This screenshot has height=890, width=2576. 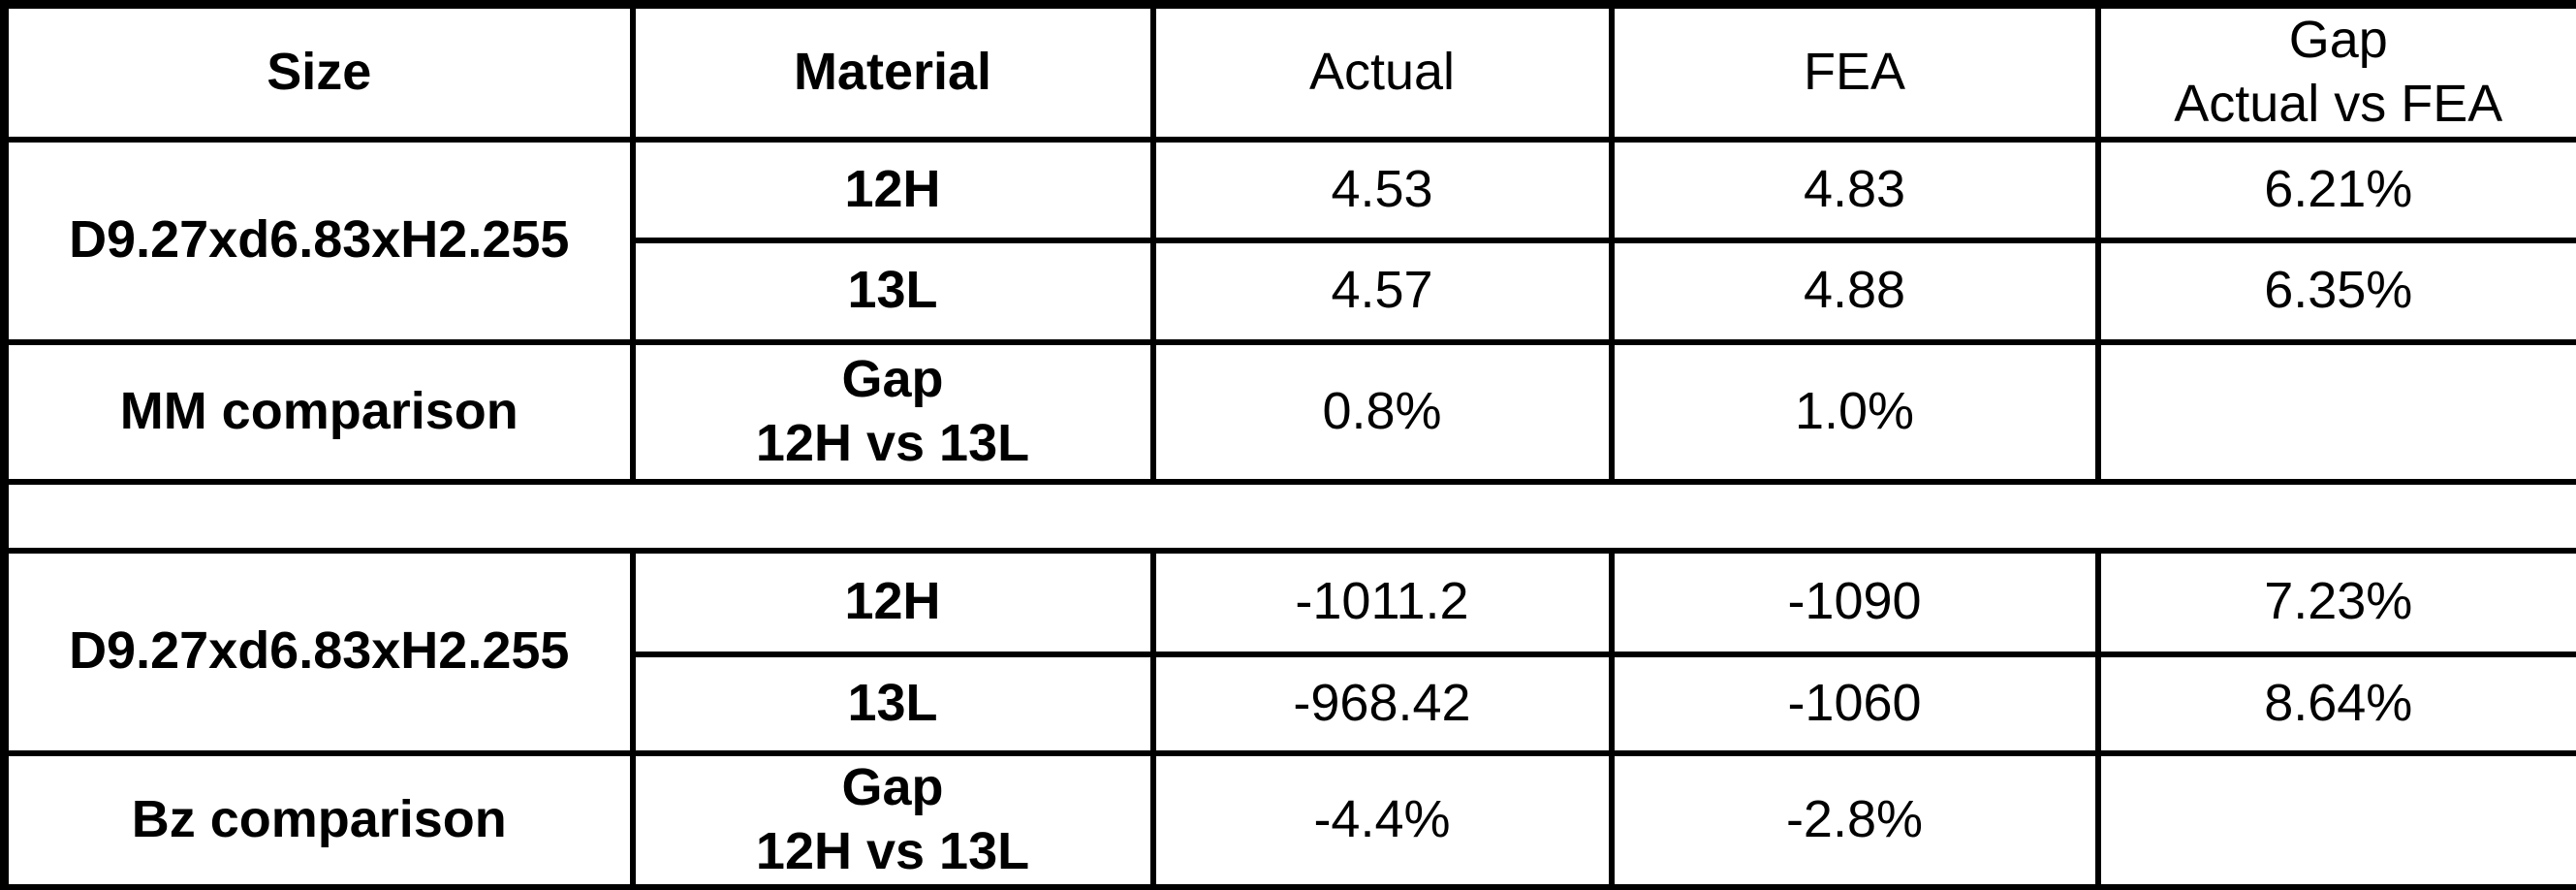 What do you see at coordinates (1854, 72) in the screenshot?
I see `header-cell-fea: FEA` at bounding box center [1854, 72].